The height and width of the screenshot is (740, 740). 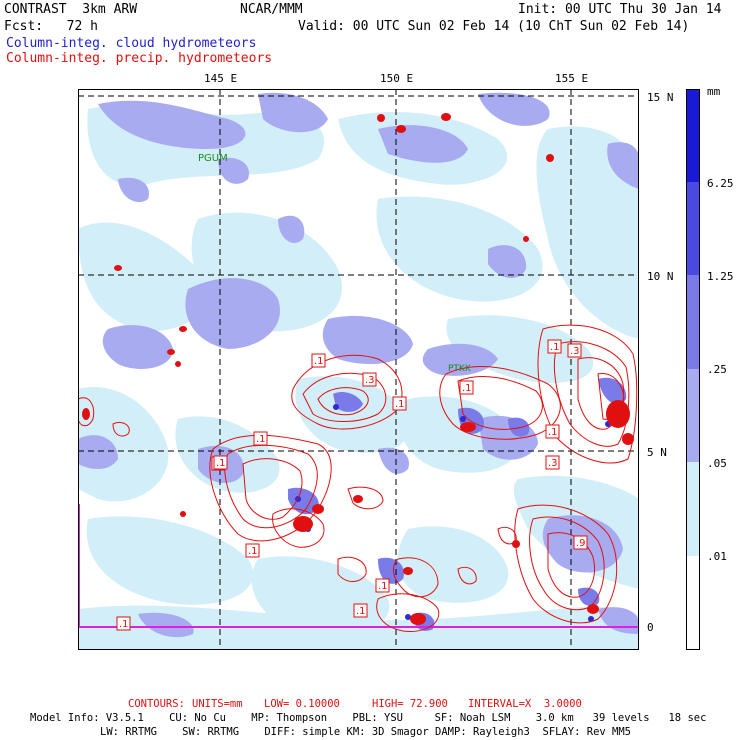 I want to click on init-time: Init: 00 UTC Thu 30 Jan 14, so click(x=620, y=9).